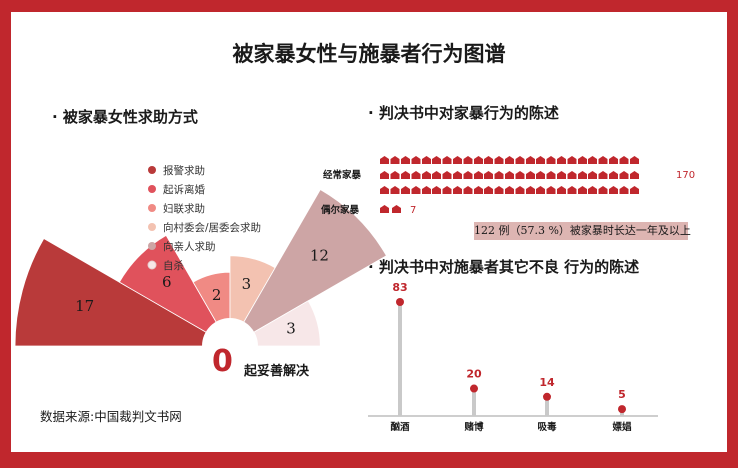  Describe the element at coordinates (369, 54) in the screenshot. I see `page-title: 被家暴女性与施暴者行为图谱` at that location.